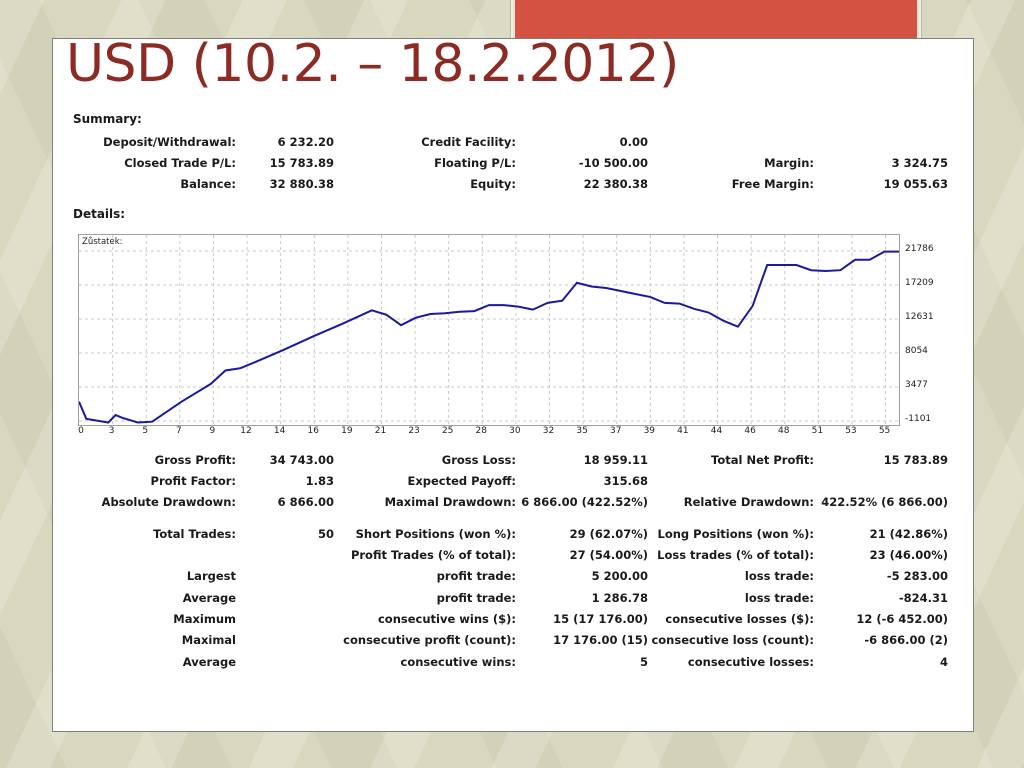 This screenshot has height=768, width=1024. What do you see at coordinates (915, 184) in the screenshot?
I see `summary-value: 19 055.63` at bounding box center [915, 184].